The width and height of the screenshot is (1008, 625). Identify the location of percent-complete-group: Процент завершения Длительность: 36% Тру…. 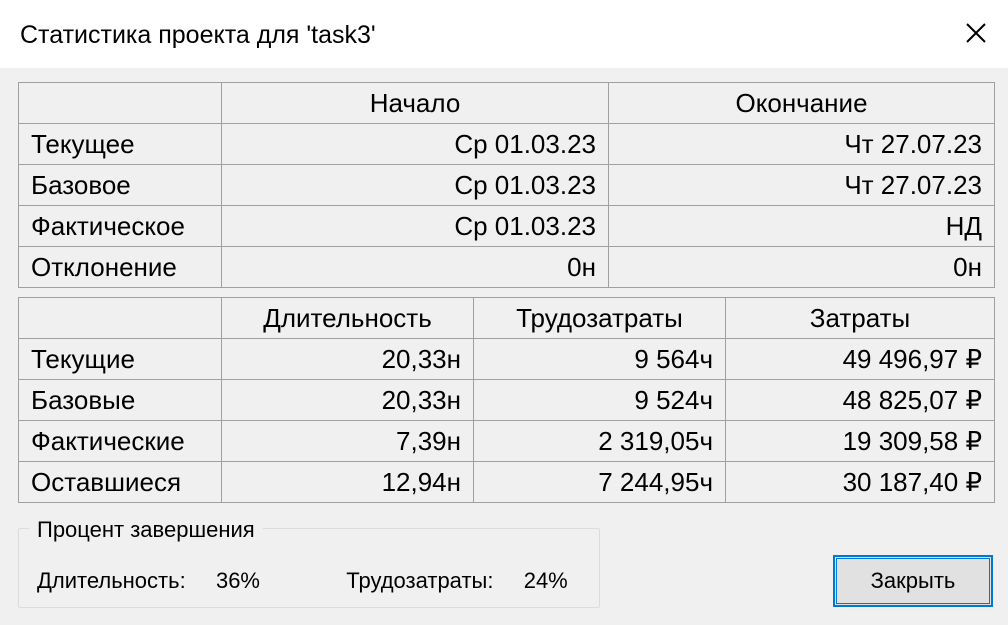
(309, 563).